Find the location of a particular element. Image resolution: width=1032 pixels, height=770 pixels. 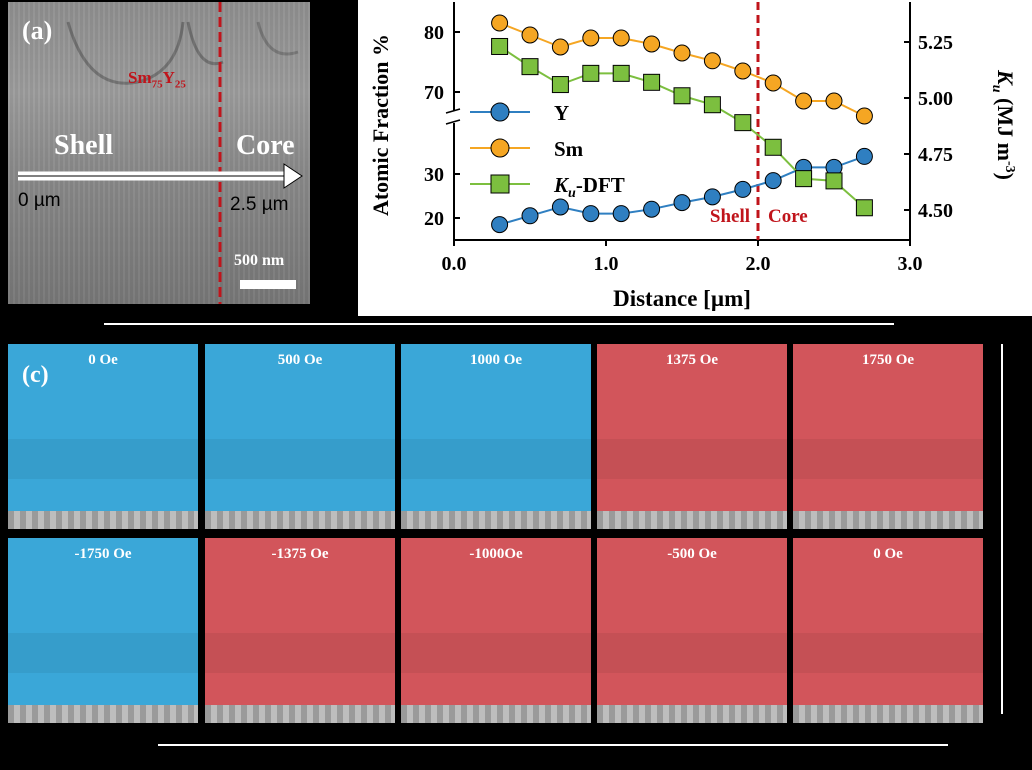

y-left-tick-label: 80 is located at coordinates (434, 33).